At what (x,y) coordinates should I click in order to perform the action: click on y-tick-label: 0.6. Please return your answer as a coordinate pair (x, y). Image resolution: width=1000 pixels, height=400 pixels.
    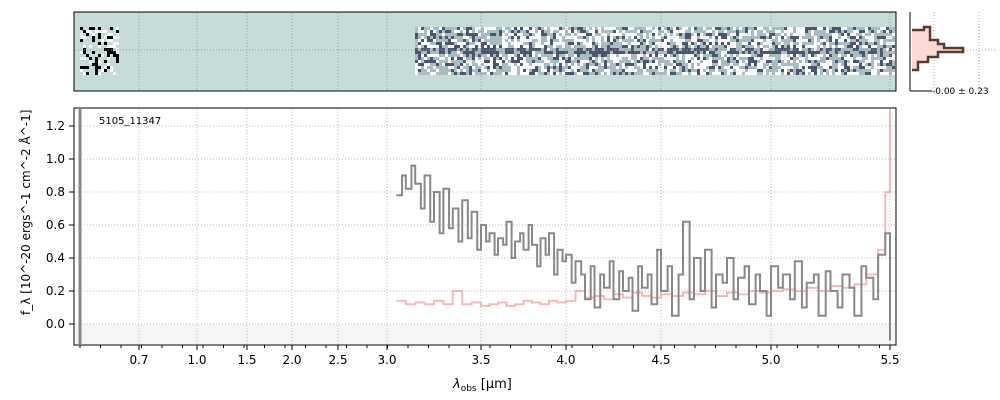
    Looking at the image, I should click on (55, 225).